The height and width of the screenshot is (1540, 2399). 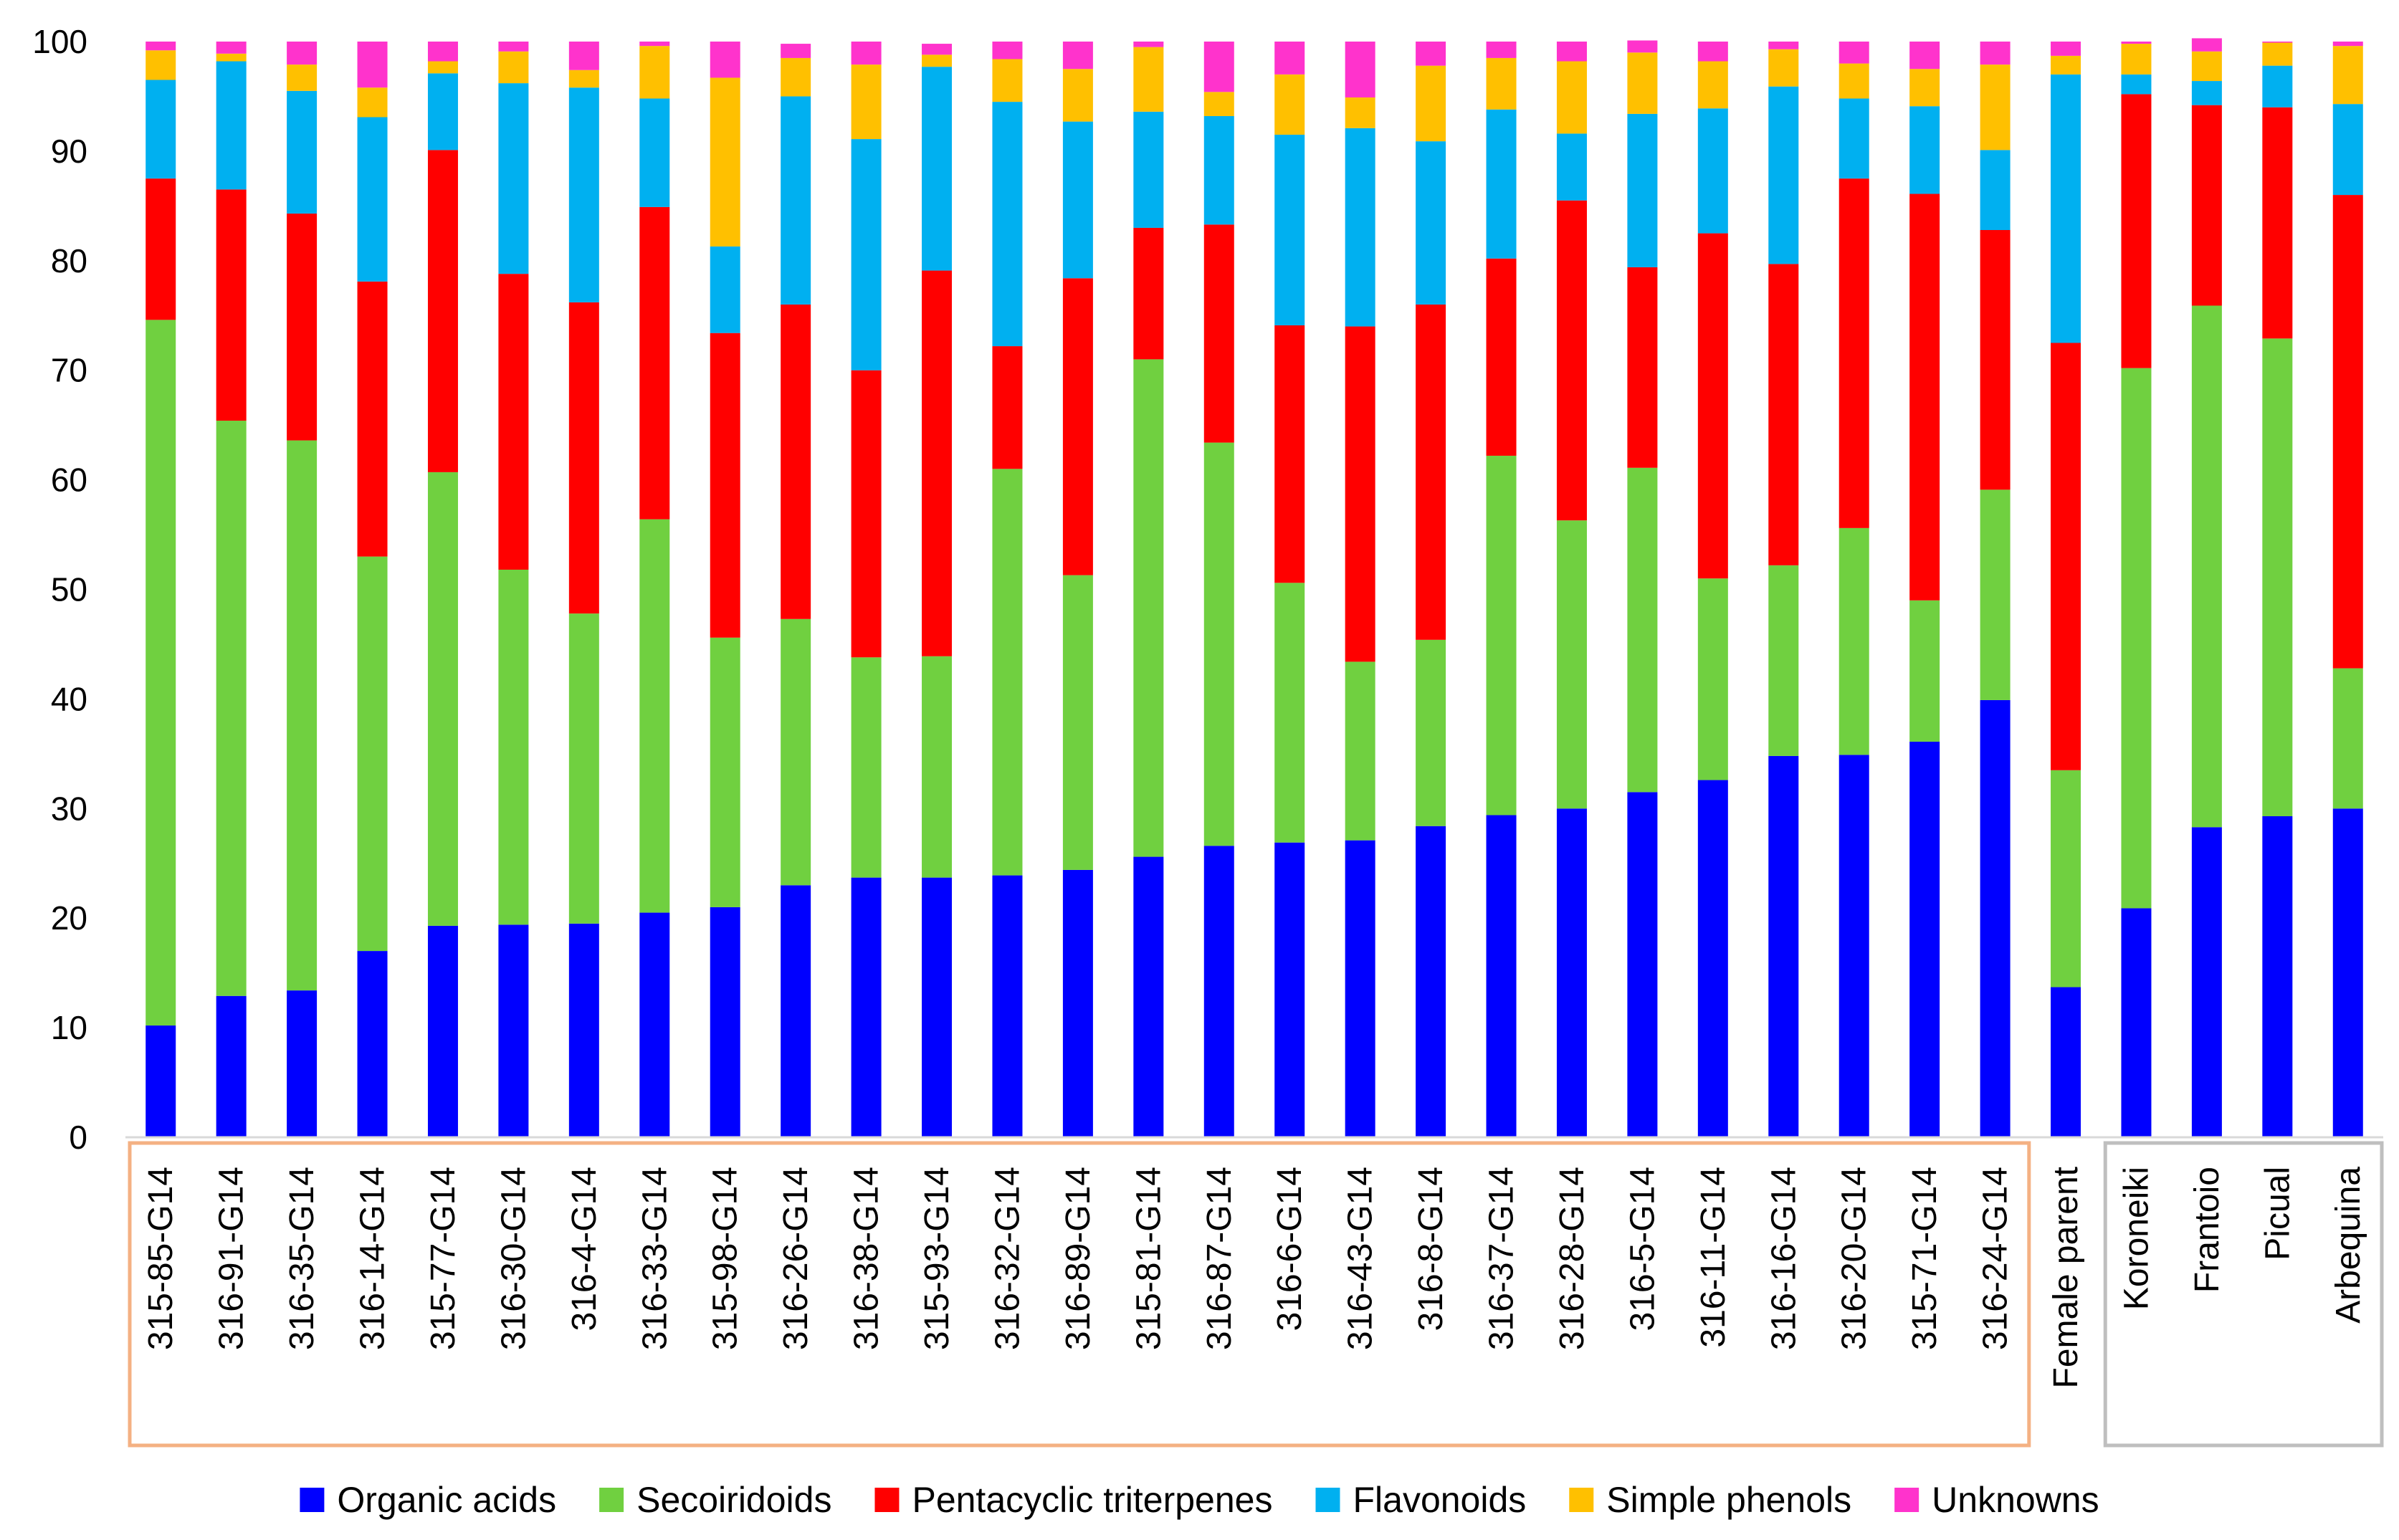 What do you see at coordinates (1431, 1249) in the screenshot?
I see `x-tick-label: 316-8-G14` at bounding box center [1431, 1249].